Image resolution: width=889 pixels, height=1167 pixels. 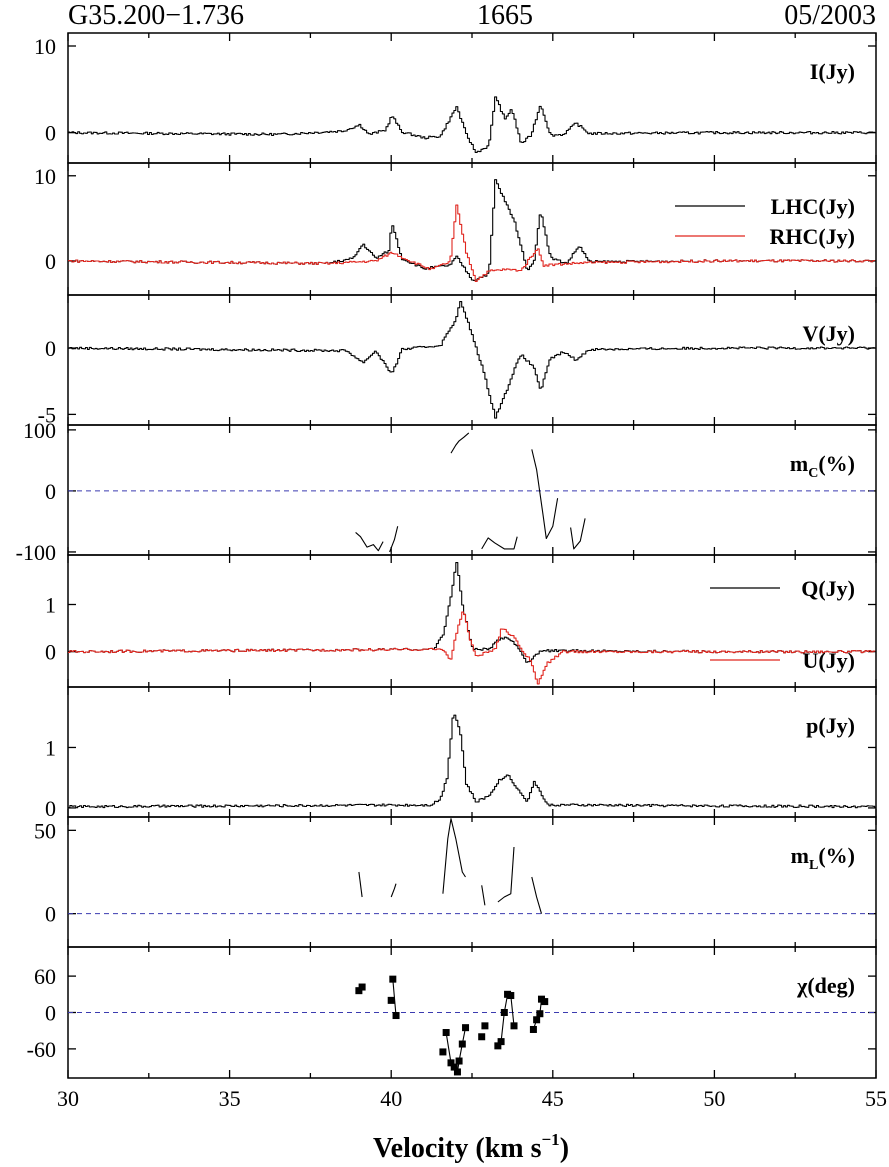 What do you see at coordinates (832, 71) in the screenshot?
I see `panel-label: I(Jy)` at bounding box center [832, 71].